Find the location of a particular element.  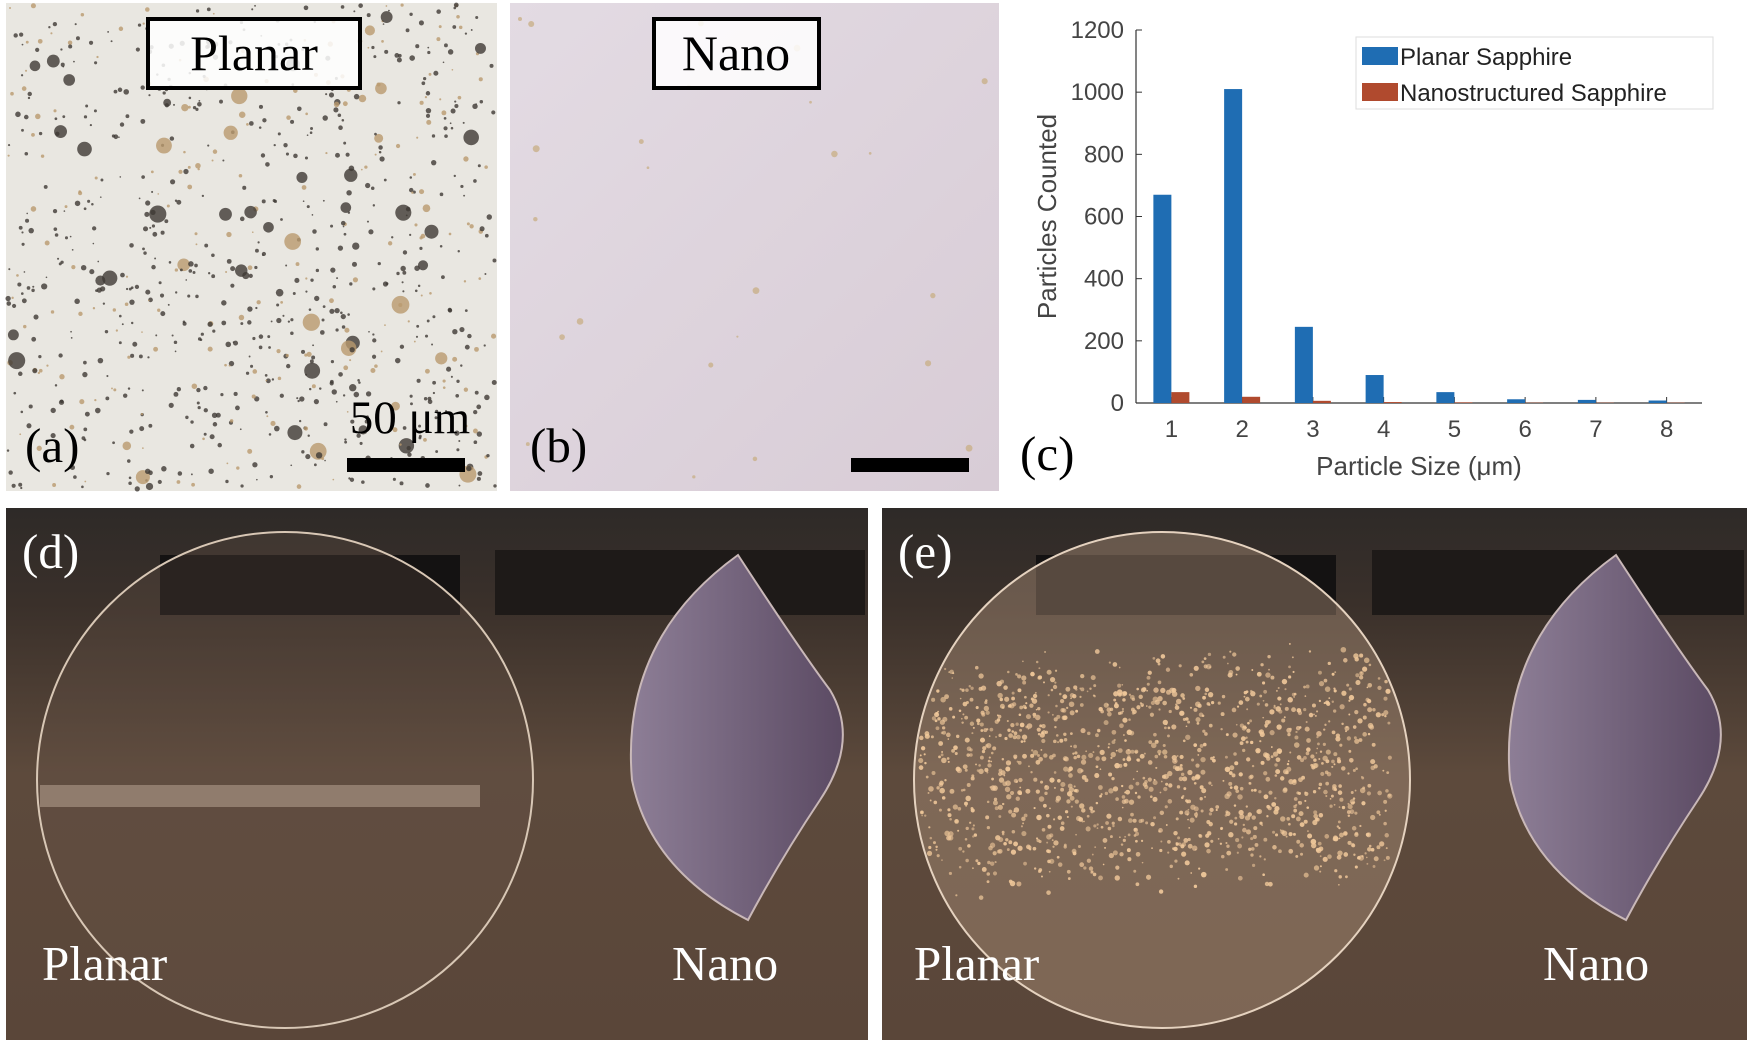

x-tick-label: 5 is located at coordinates (1454, 429).